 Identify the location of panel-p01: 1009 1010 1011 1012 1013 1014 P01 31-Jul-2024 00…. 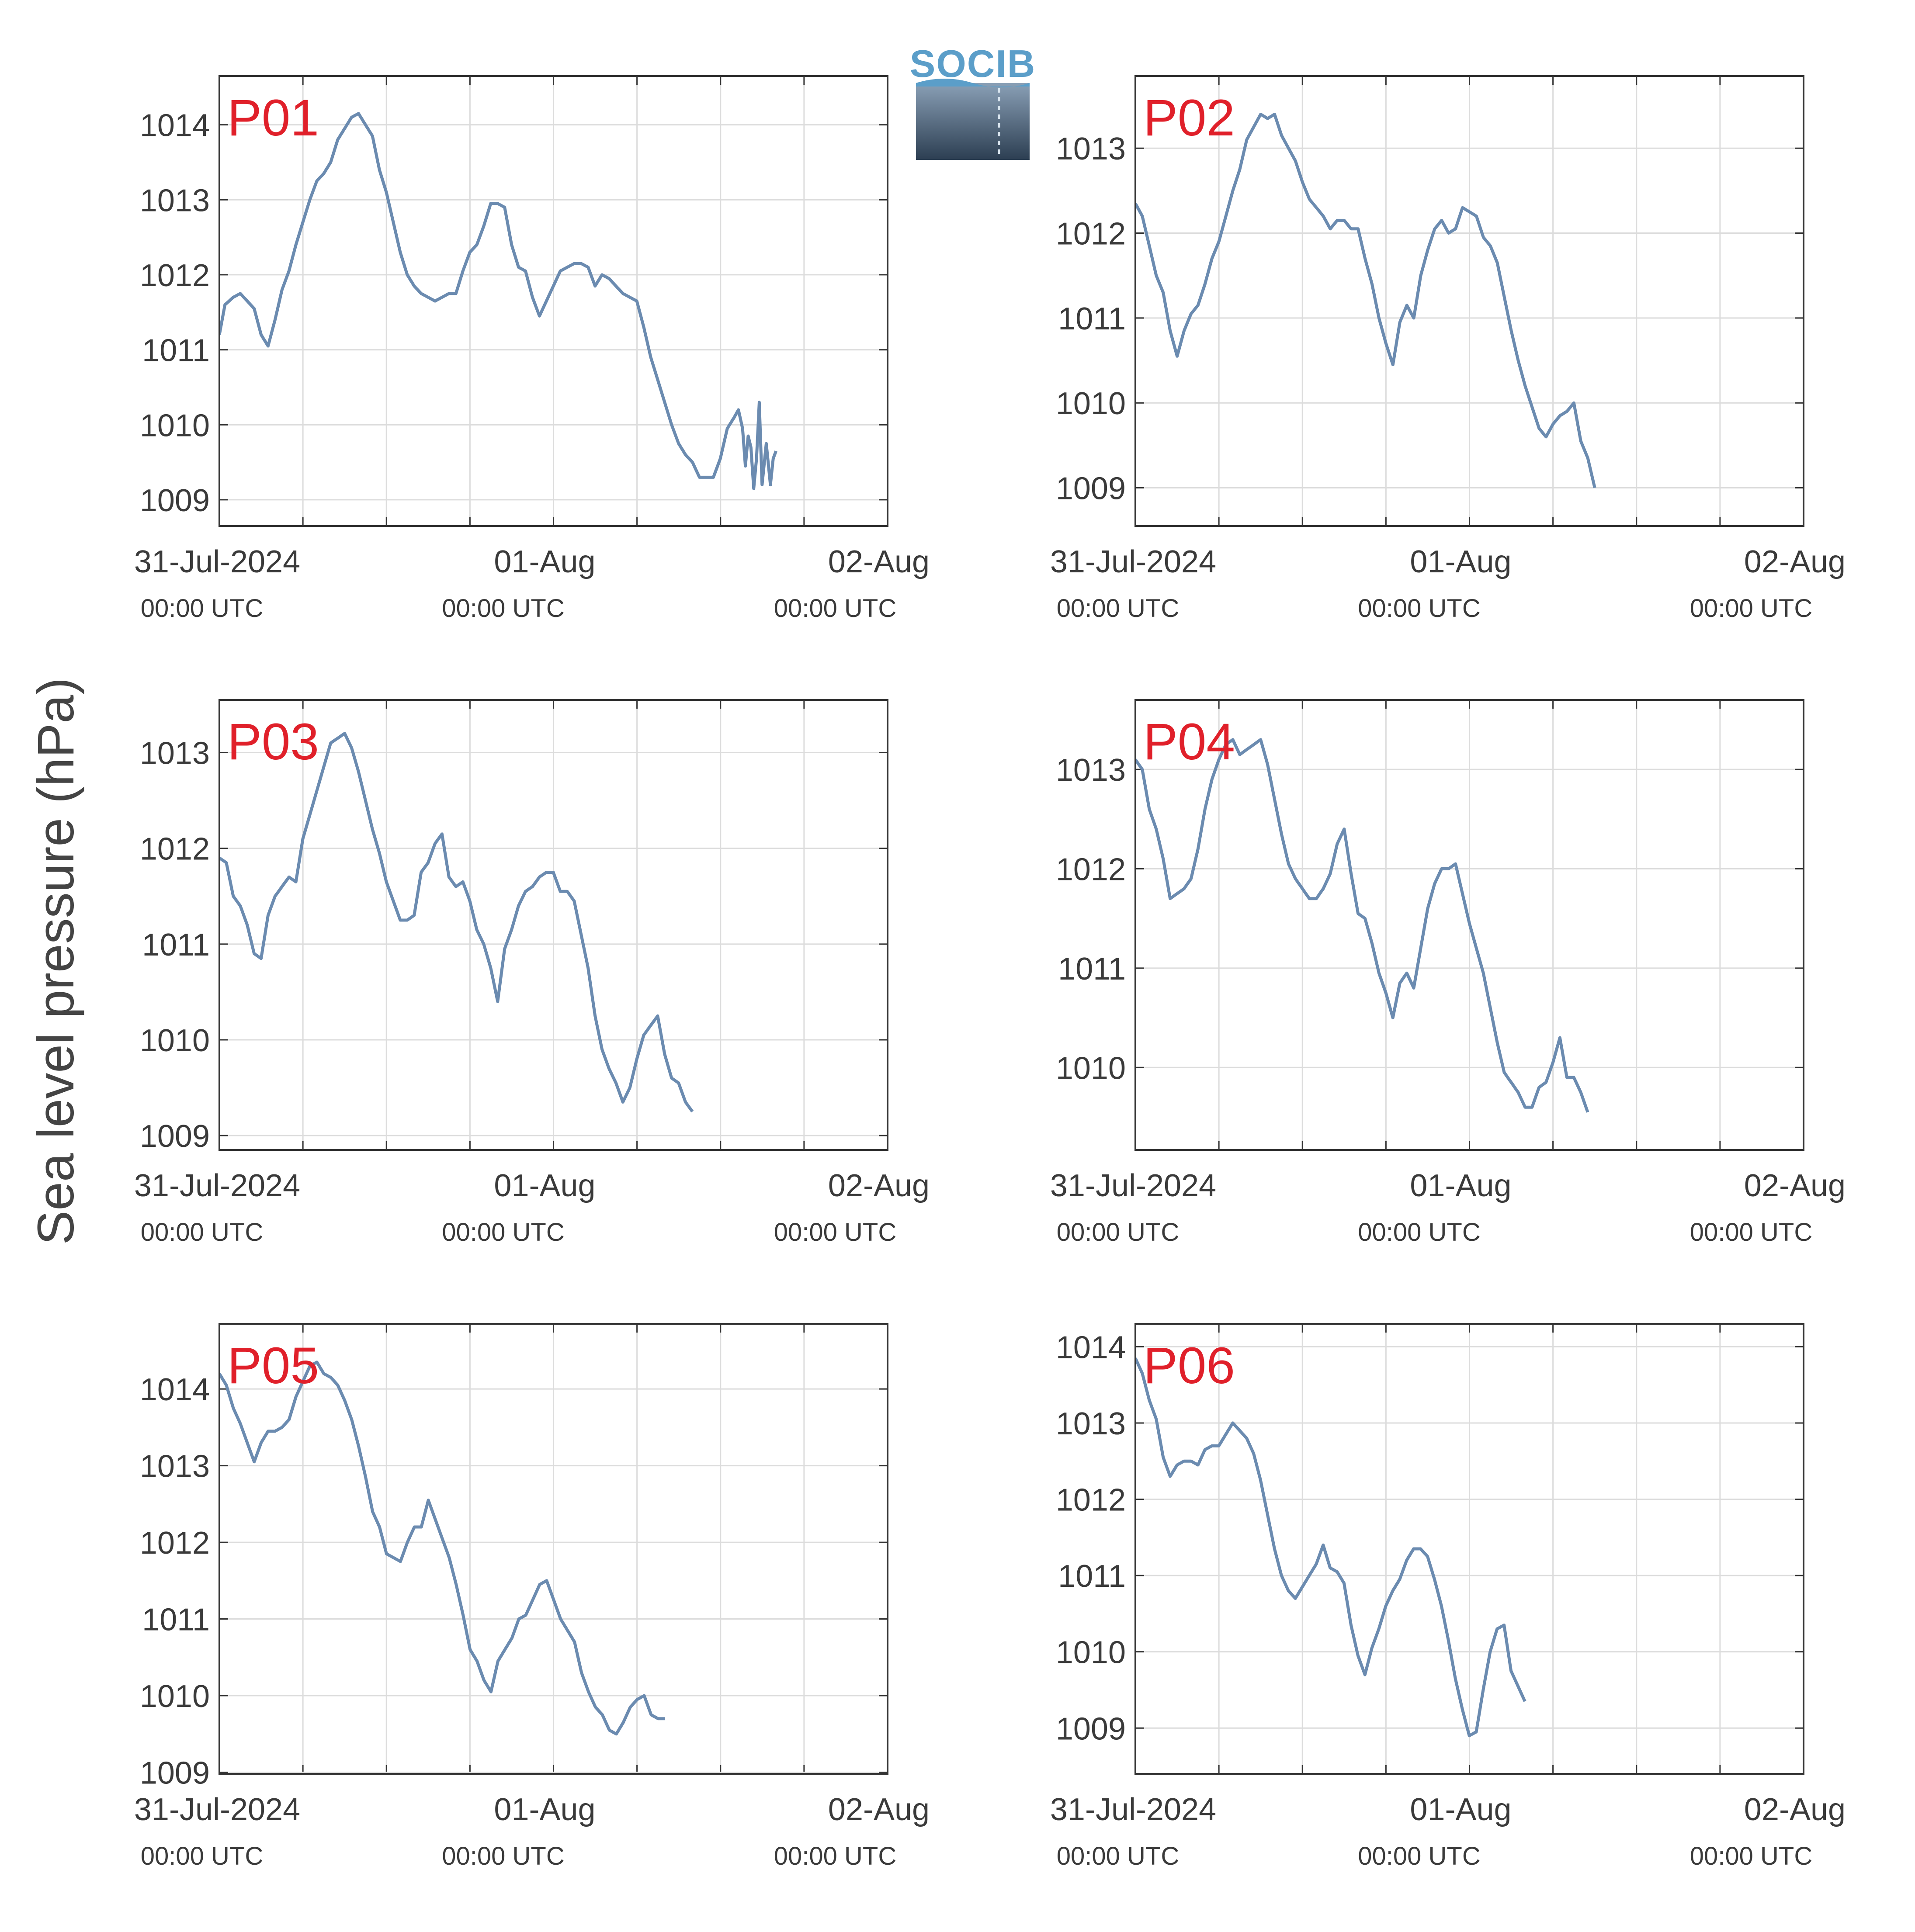
(532, 349).